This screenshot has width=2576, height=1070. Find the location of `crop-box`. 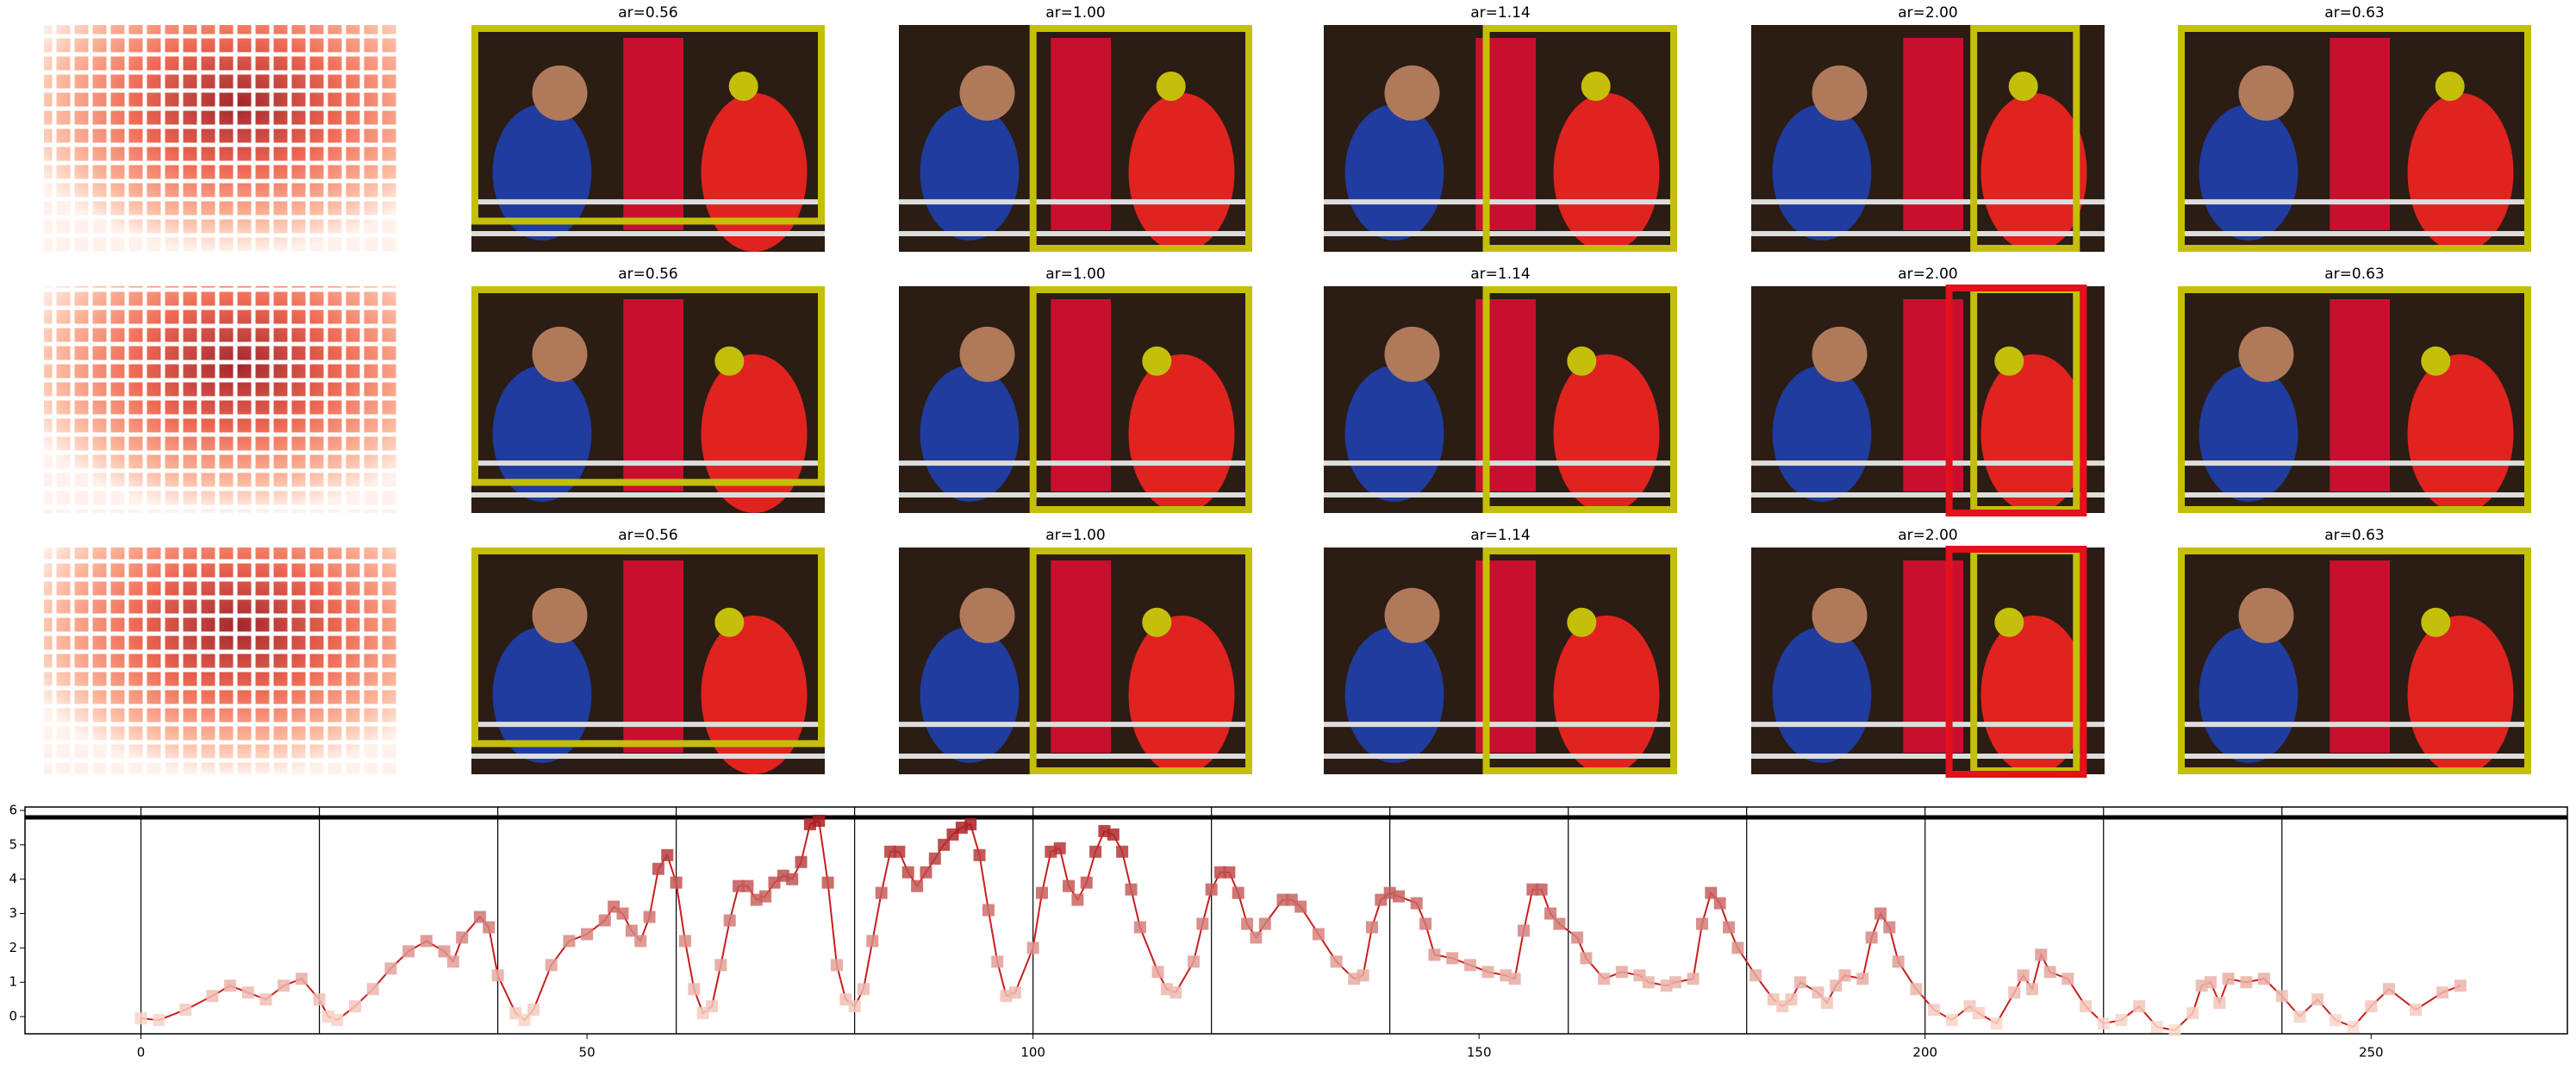

crop-box is located at coordinates (2025, 138).